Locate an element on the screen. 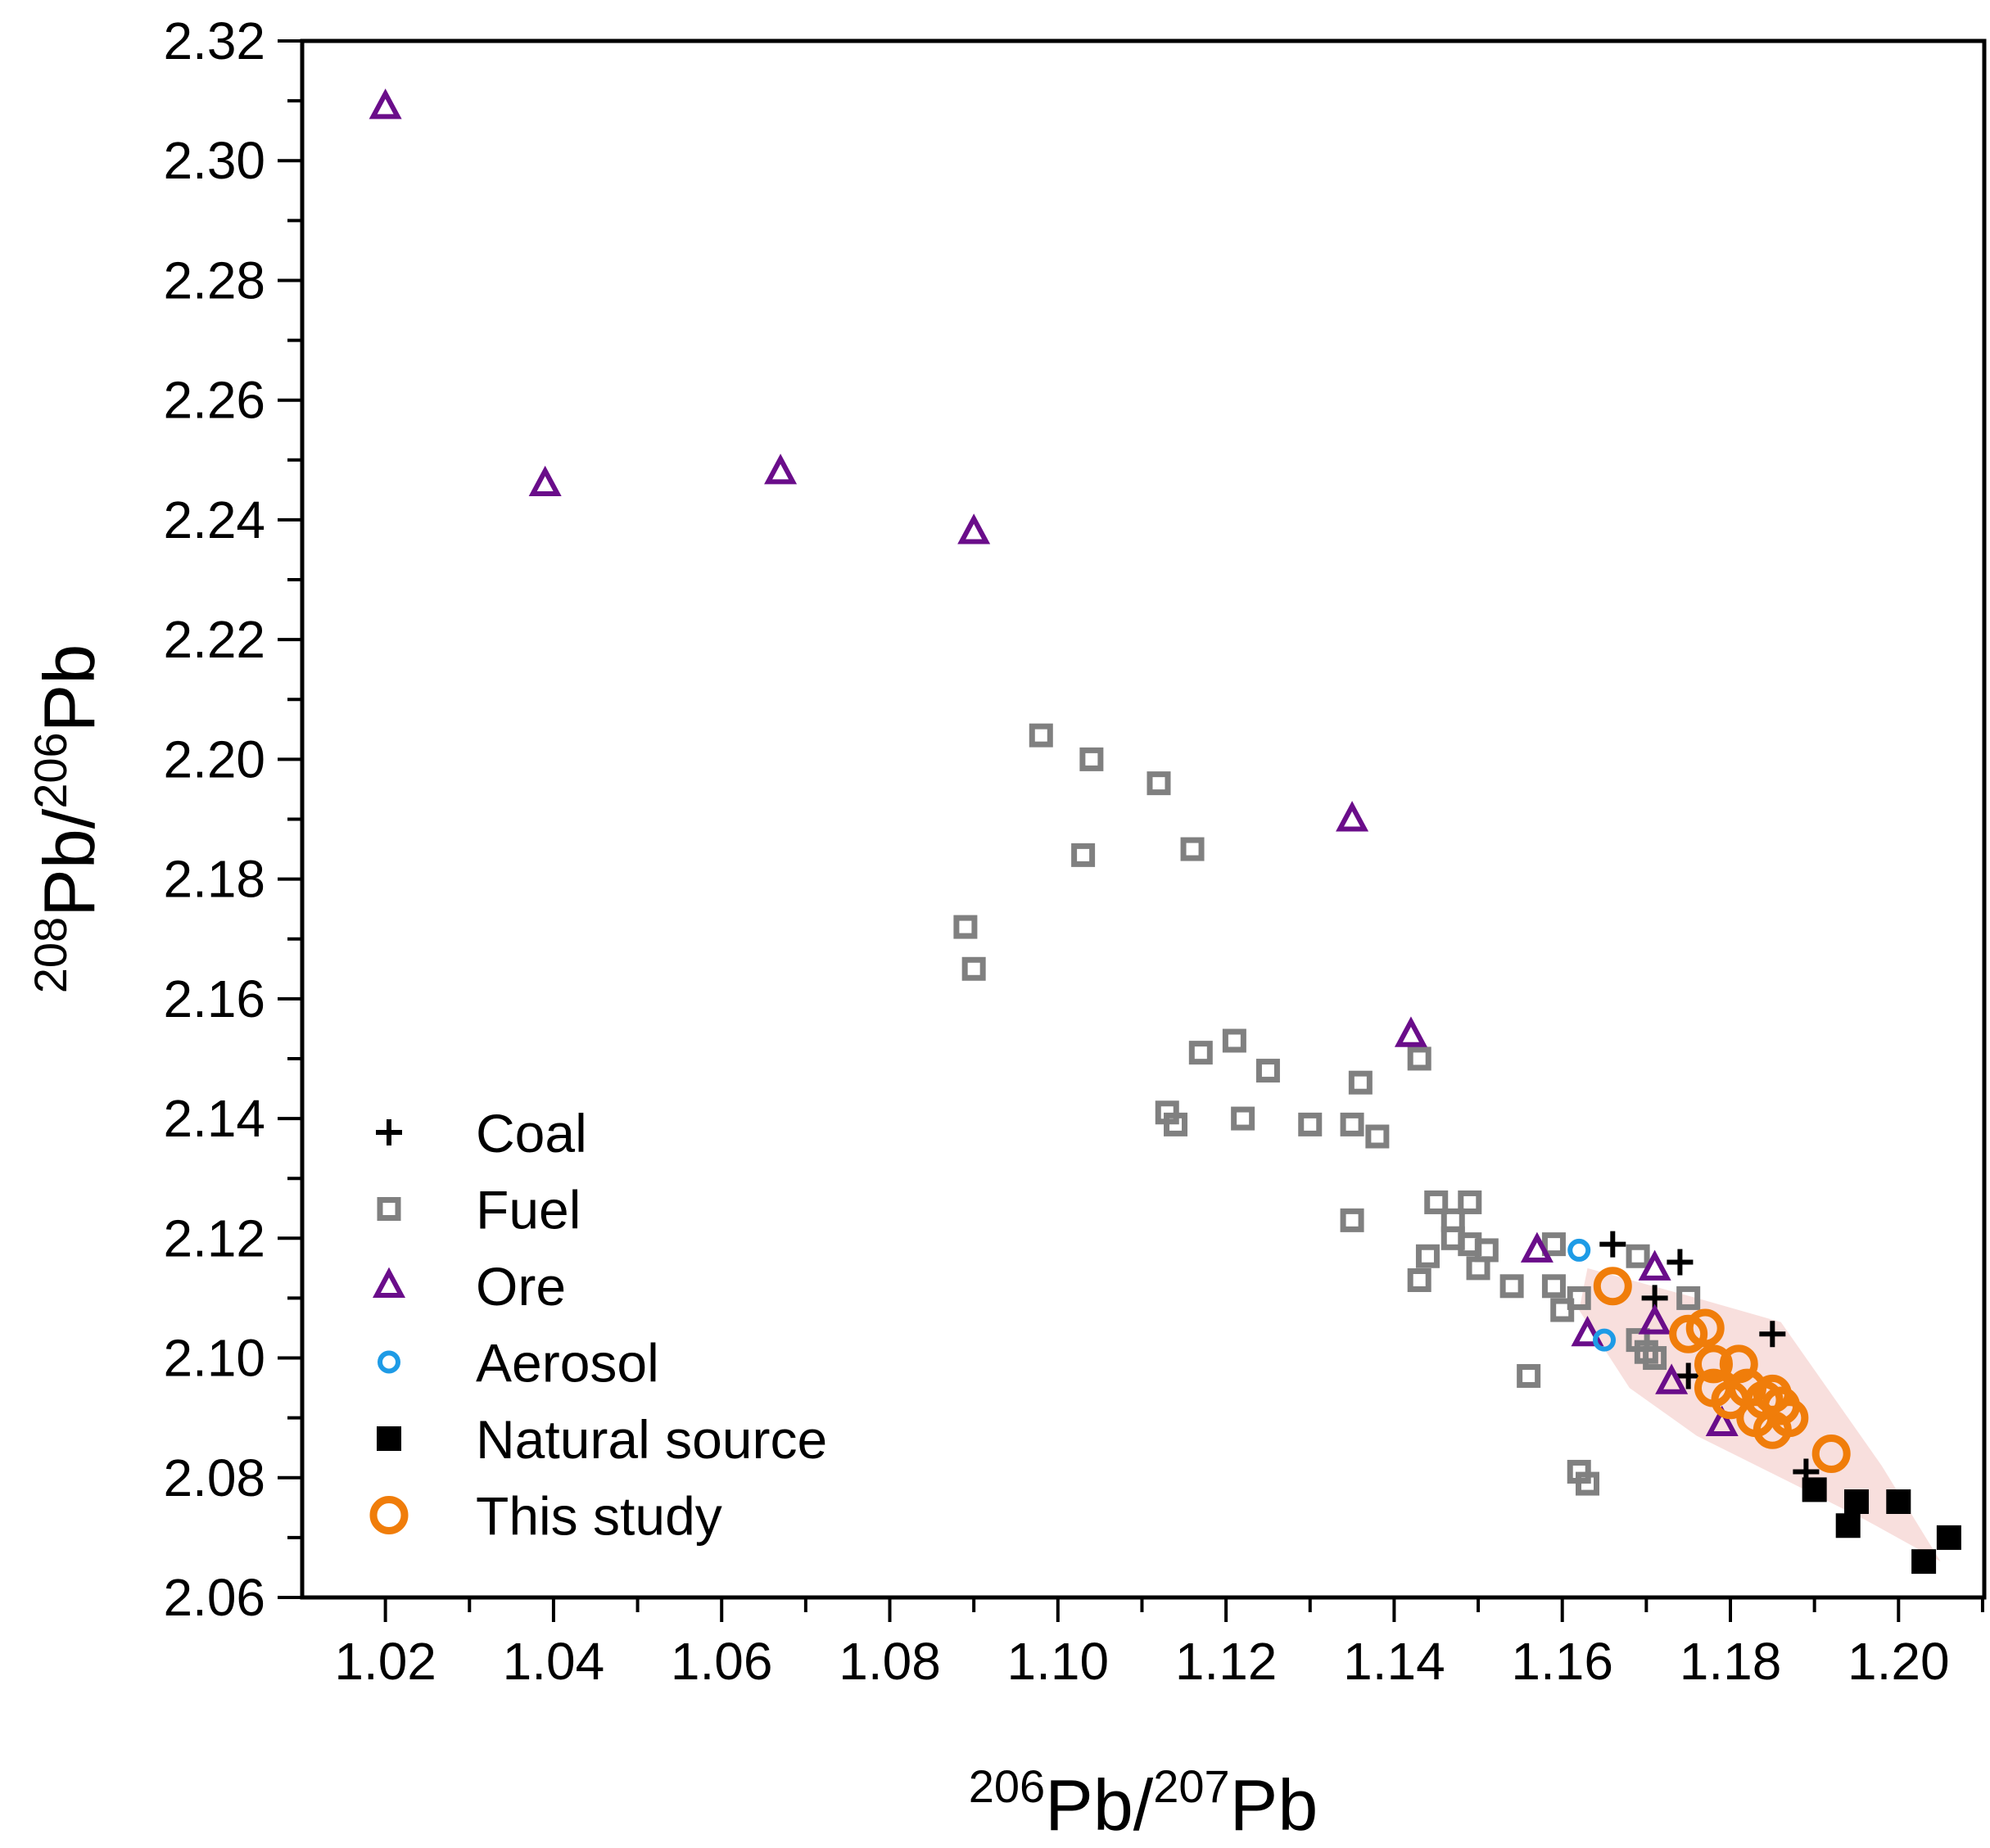 This screenshot has width=1990, height=1848. x-tick-label: 1.06 is located at coordinates (722, 1661).